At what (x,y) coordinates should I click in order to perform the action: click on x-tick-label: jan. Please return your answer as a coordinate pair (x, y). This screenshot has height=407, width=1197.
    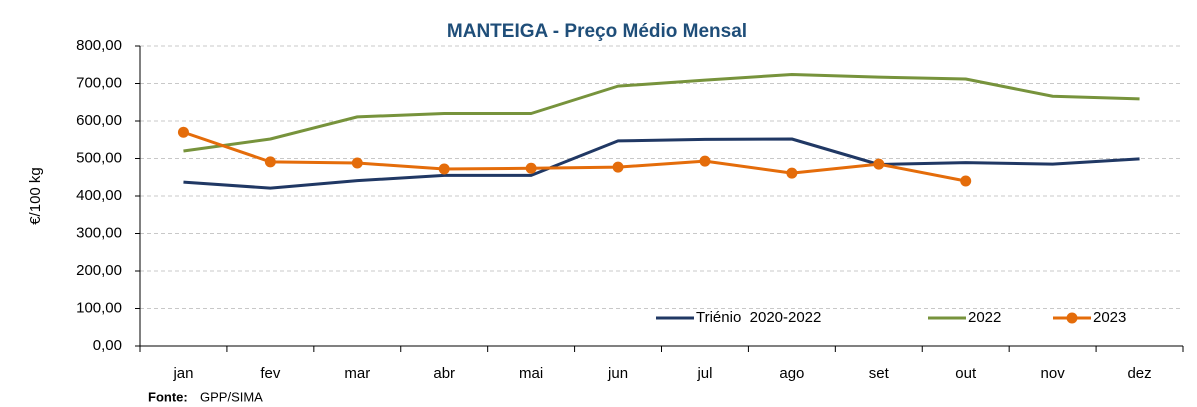
    Looking at the image, I should click on (182, 373).